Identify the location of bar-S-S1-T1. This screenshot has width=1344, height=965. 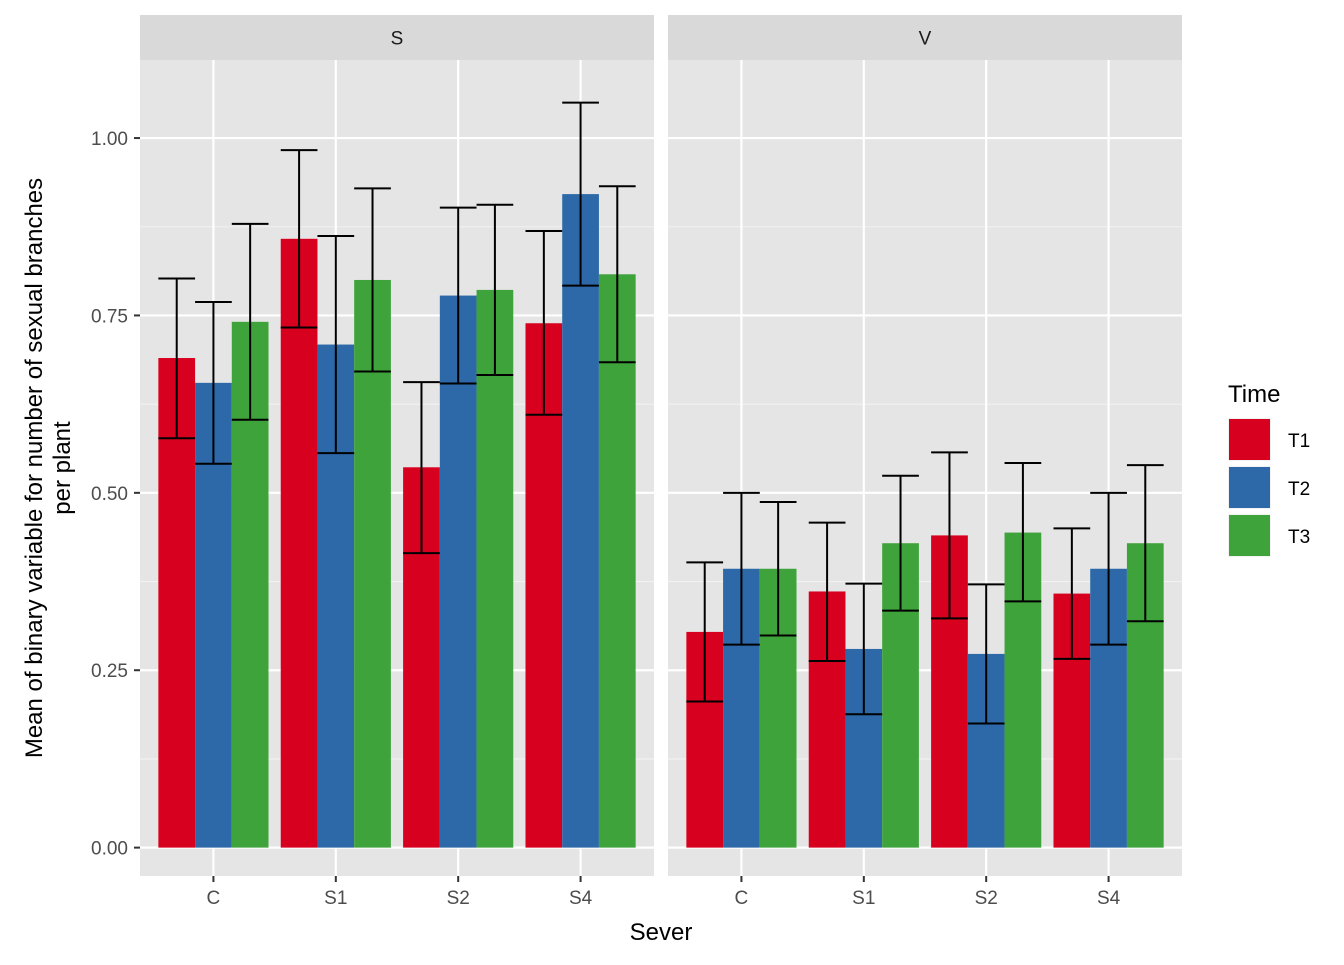
(299, 543).